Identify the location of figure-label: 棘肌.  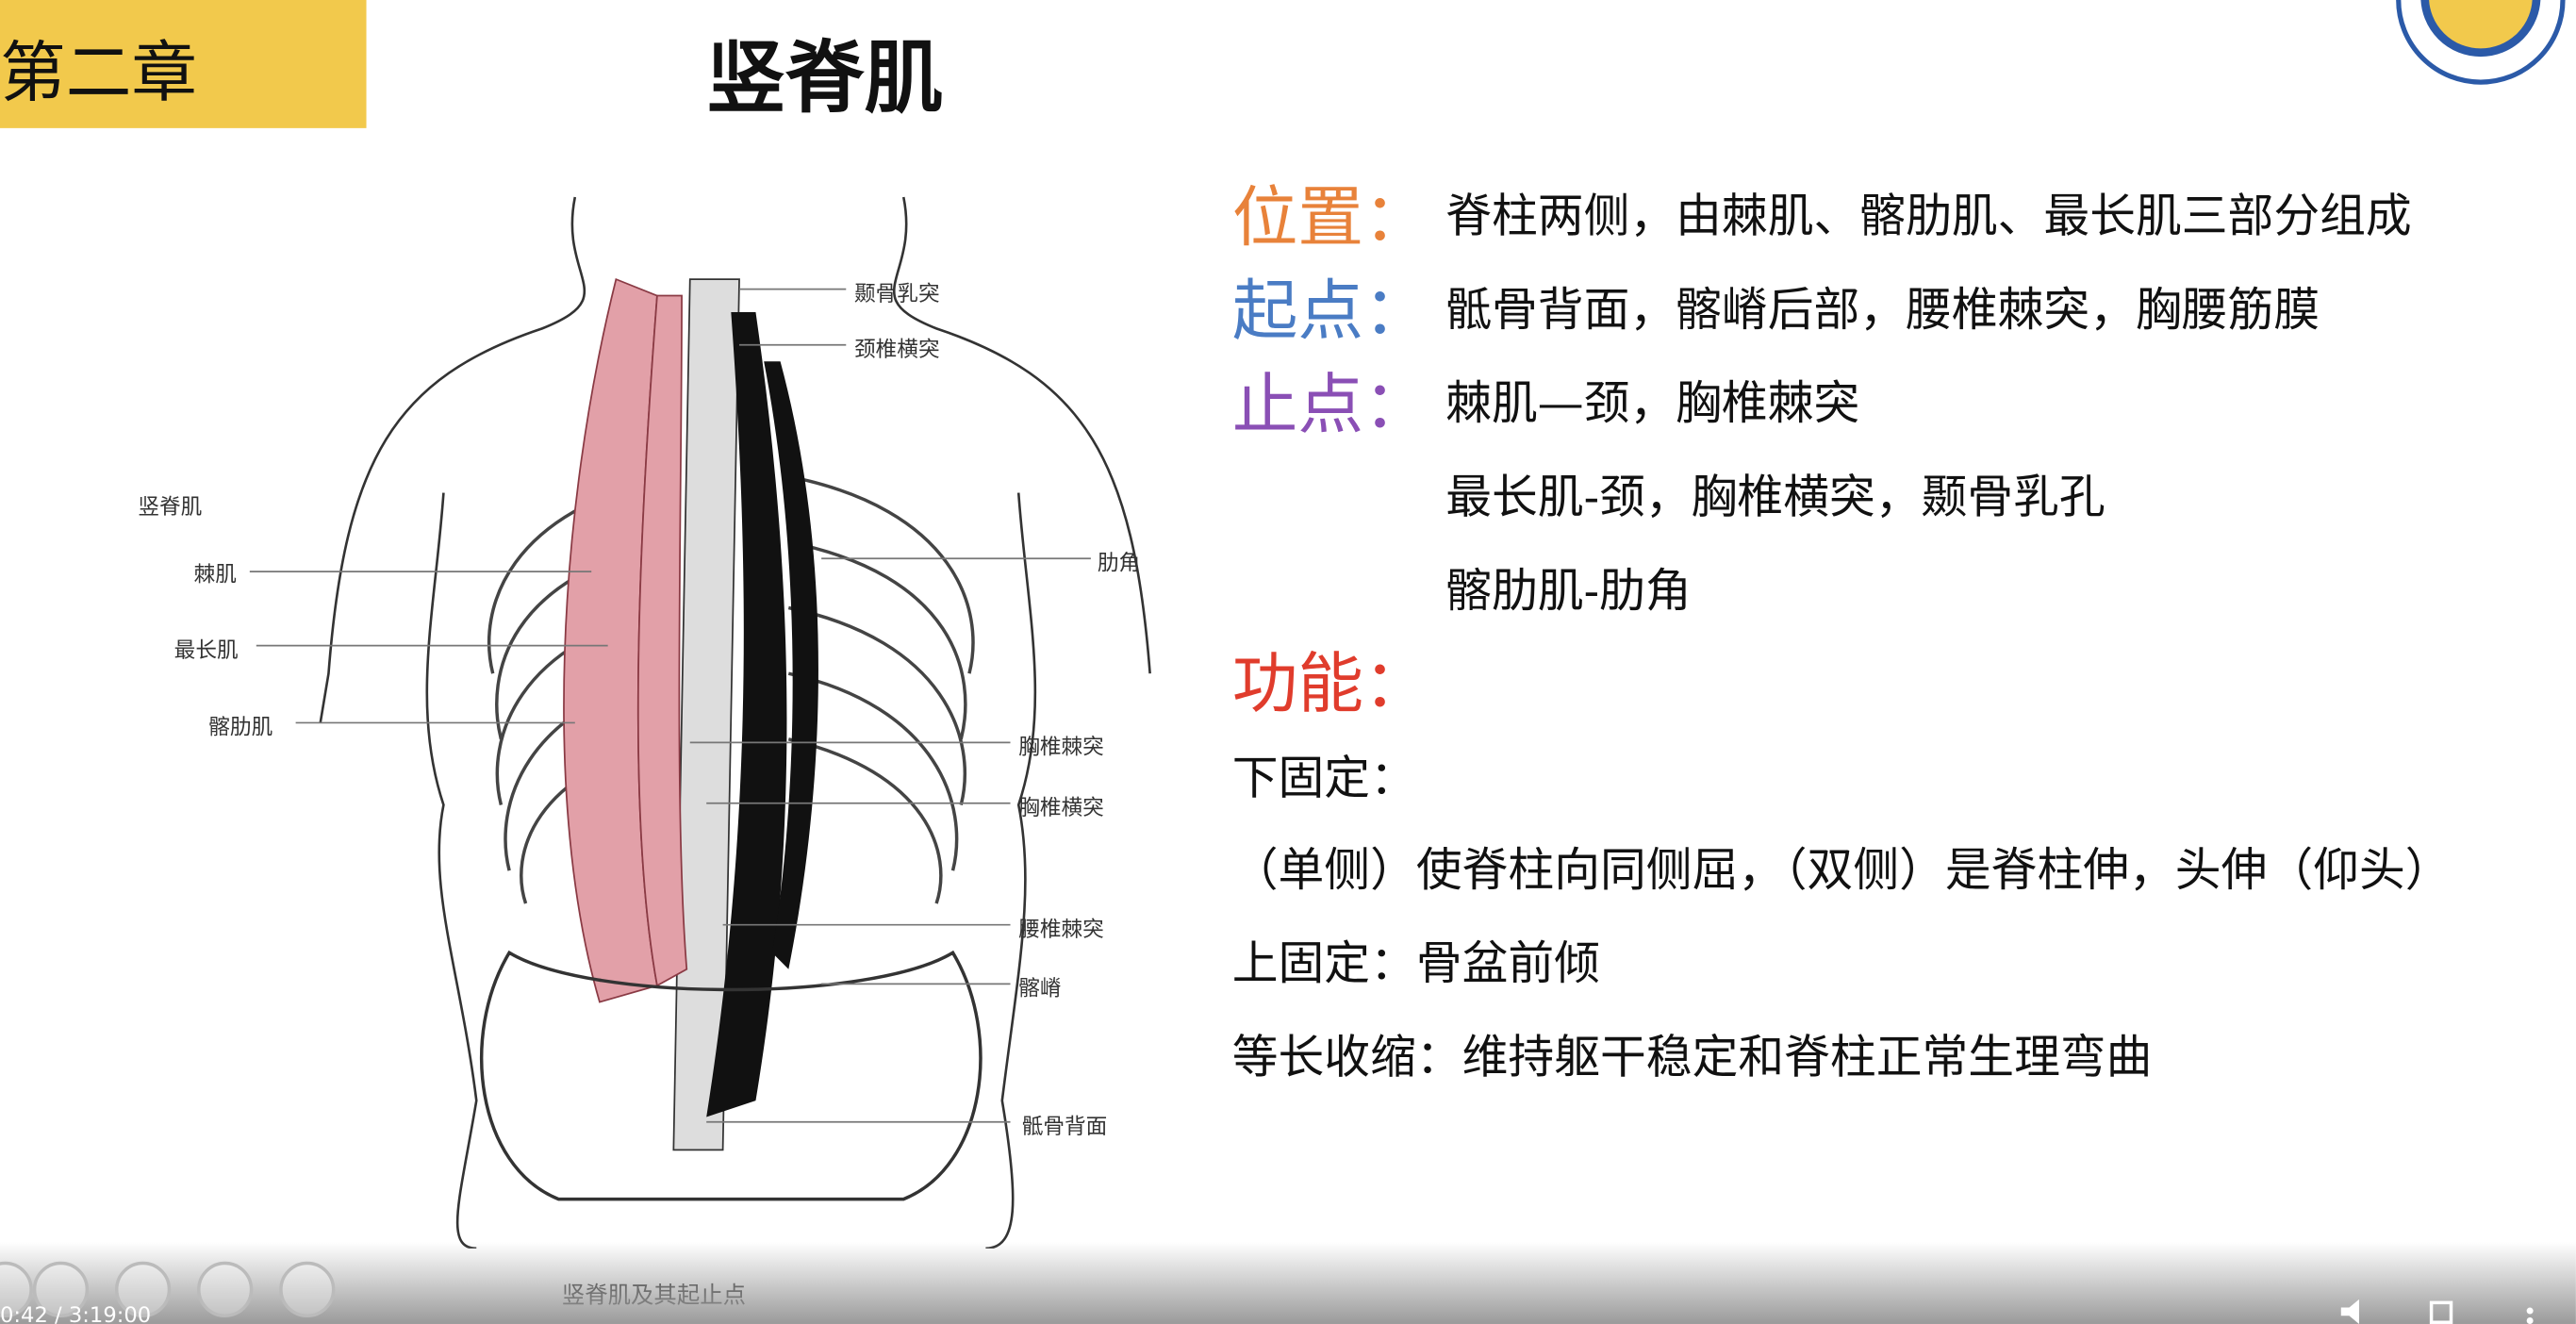
(215, 575).